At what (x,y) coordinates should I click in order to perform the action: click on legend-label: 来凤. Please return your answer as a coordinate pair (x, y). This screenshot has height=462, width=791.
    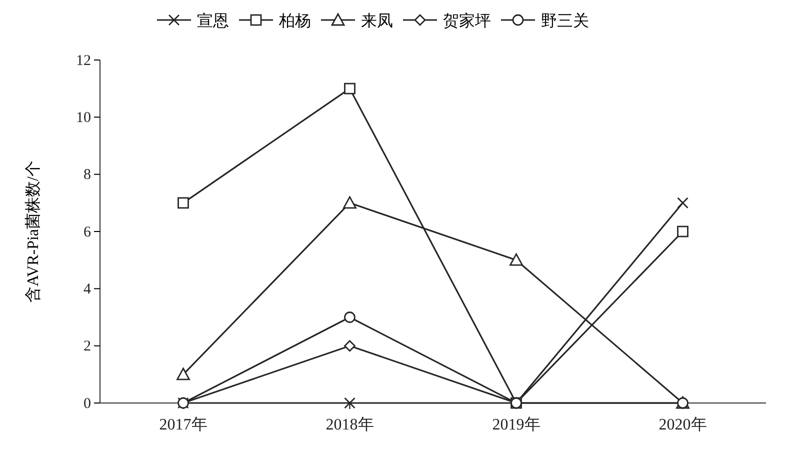
    Looking at the image, I should click on (377, 21).